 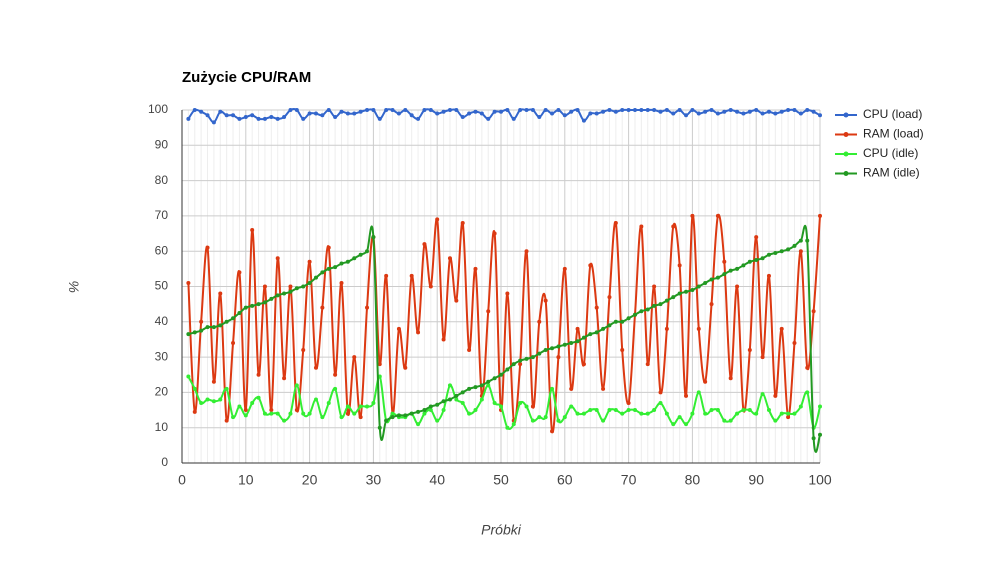 What do you see at coordinates (756, 480) in the screenshot?
I see `x-tick-label: 90` at bounding box center [756, 480].